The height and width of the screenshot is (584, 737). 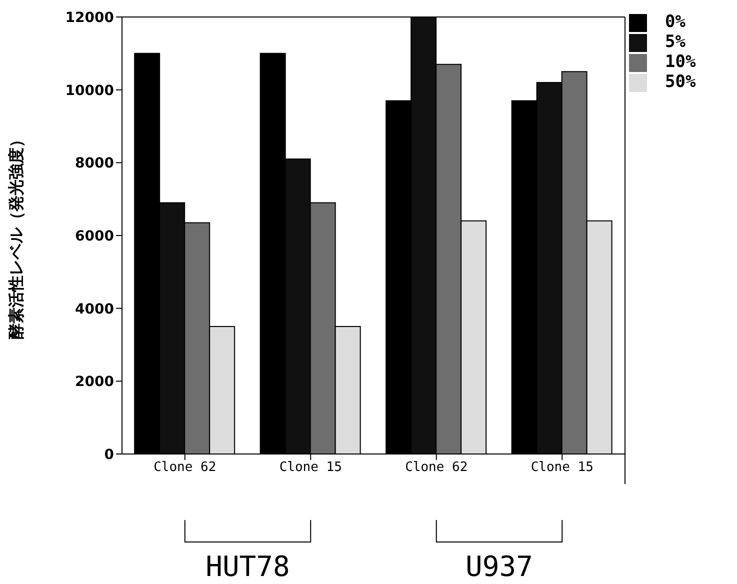 What do you see at coordinates (248, 566) in the screenshot?
I see `text: HUT78` at bounding box center [248, 566].